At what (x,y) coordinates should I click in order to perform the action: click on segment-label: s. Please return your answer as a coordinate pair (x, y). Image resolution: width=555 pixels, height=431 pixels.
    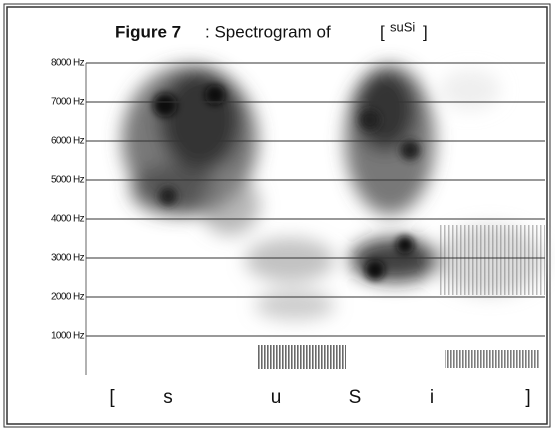
    Looking at the image, I should click on (168, 397).